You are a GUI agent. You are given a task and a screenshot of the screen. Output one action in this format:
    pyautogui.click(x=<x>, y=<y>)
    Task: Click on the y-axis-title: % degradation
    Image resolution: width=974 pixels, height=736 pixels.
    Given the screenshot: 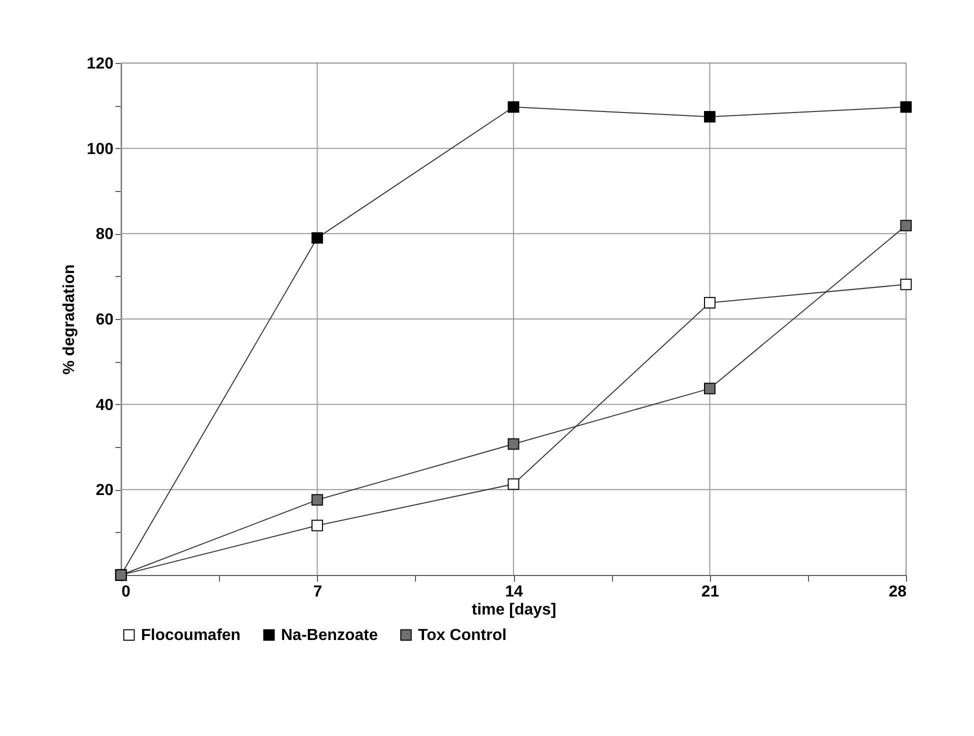 What is the action you would take?
    pyautogui.click(x=69, y=319)
    